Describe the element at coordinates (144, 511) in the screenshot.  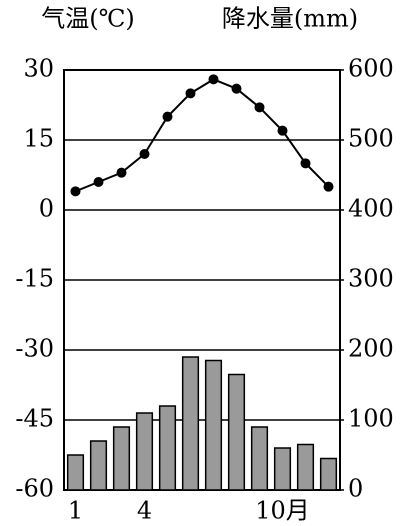
I see `x-tick-label: 4` at that location.